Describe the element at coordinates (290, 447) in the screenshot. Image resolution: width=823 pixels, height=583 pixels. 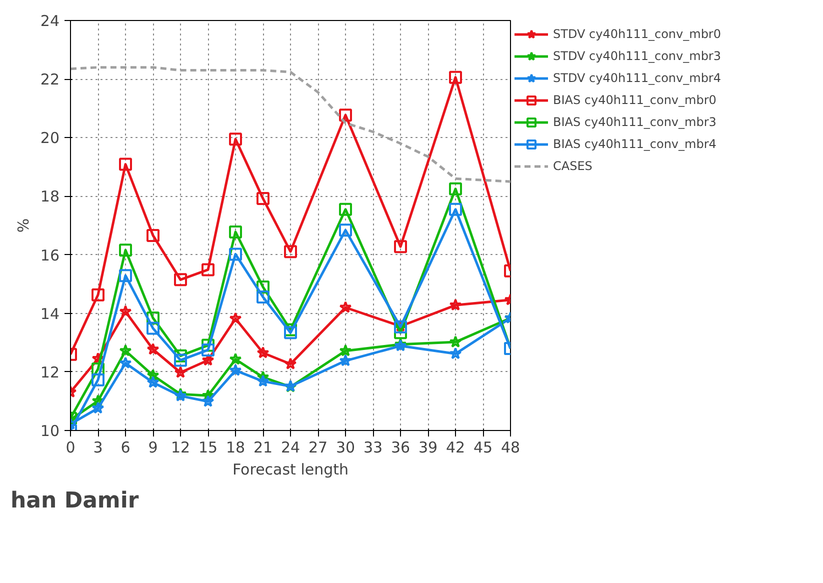
I see `x-tick-label: 24` at that location.